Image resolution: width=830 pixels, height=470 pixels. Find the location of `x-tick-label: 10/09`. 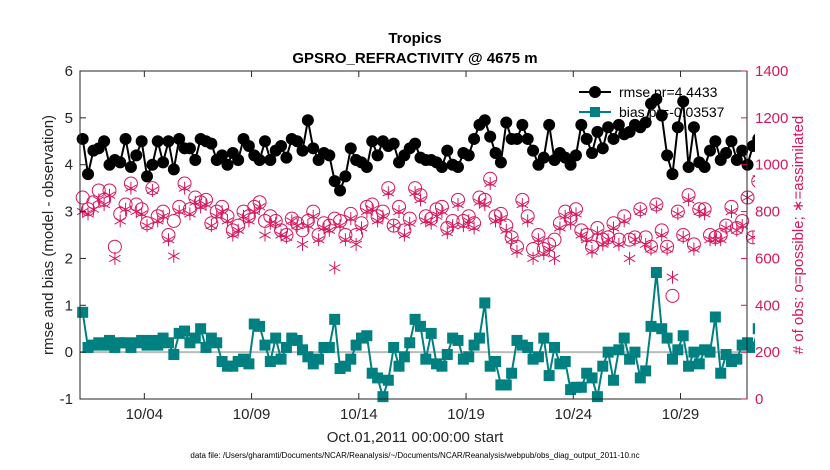

x-tick-label: 10/09 is located at coordinates (252, 414).